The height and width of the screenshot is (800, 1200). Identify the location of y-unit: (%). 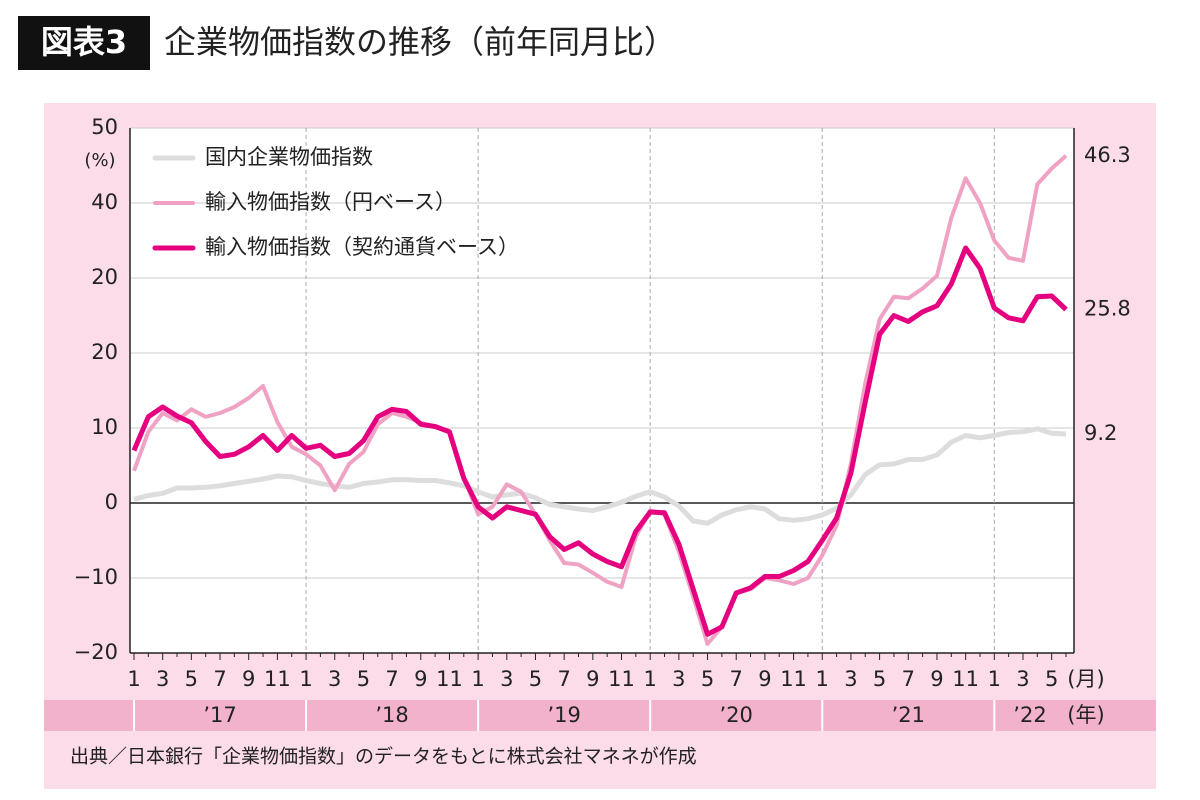
(99, 160).